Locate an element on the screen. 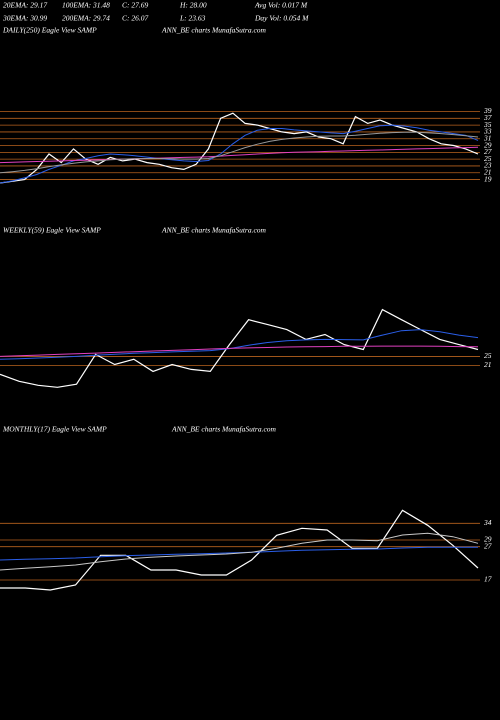 The image size is (500, 720). y-tick-label: 19 is located at coordinates (488, 178).